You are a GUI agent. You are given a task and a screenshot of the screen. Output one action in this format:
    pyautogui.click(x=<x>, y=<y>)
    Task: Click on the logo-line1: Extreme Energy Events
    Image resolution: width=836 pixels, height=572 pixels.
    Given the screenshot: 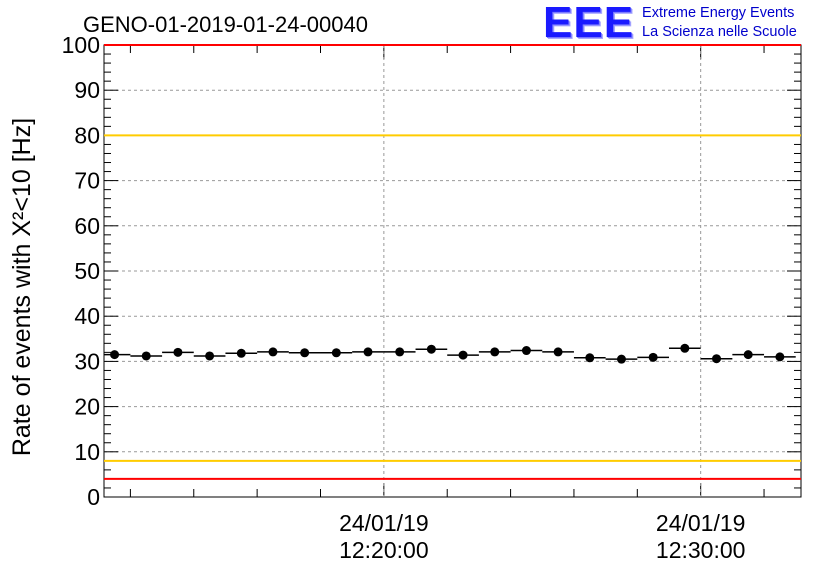 What is the action you would take?
    pyautogui.click(x=718, y=13)
    